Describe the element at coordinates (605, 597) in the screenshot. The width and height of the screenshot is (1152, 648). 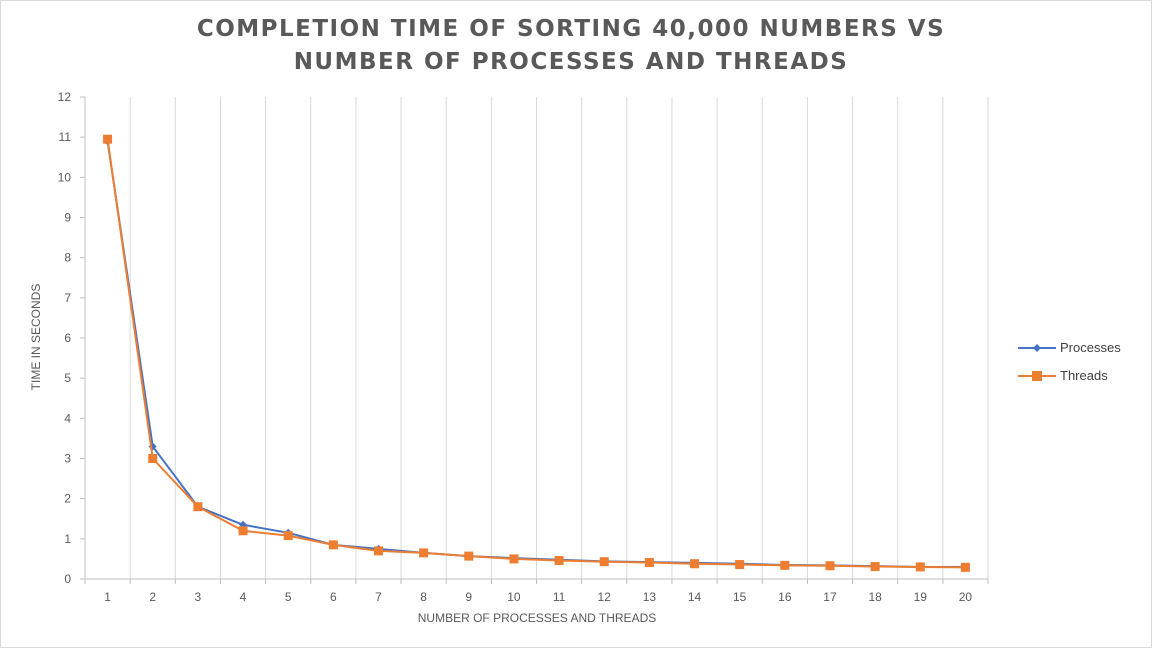
I see `x-tick-label: 12` at that location.